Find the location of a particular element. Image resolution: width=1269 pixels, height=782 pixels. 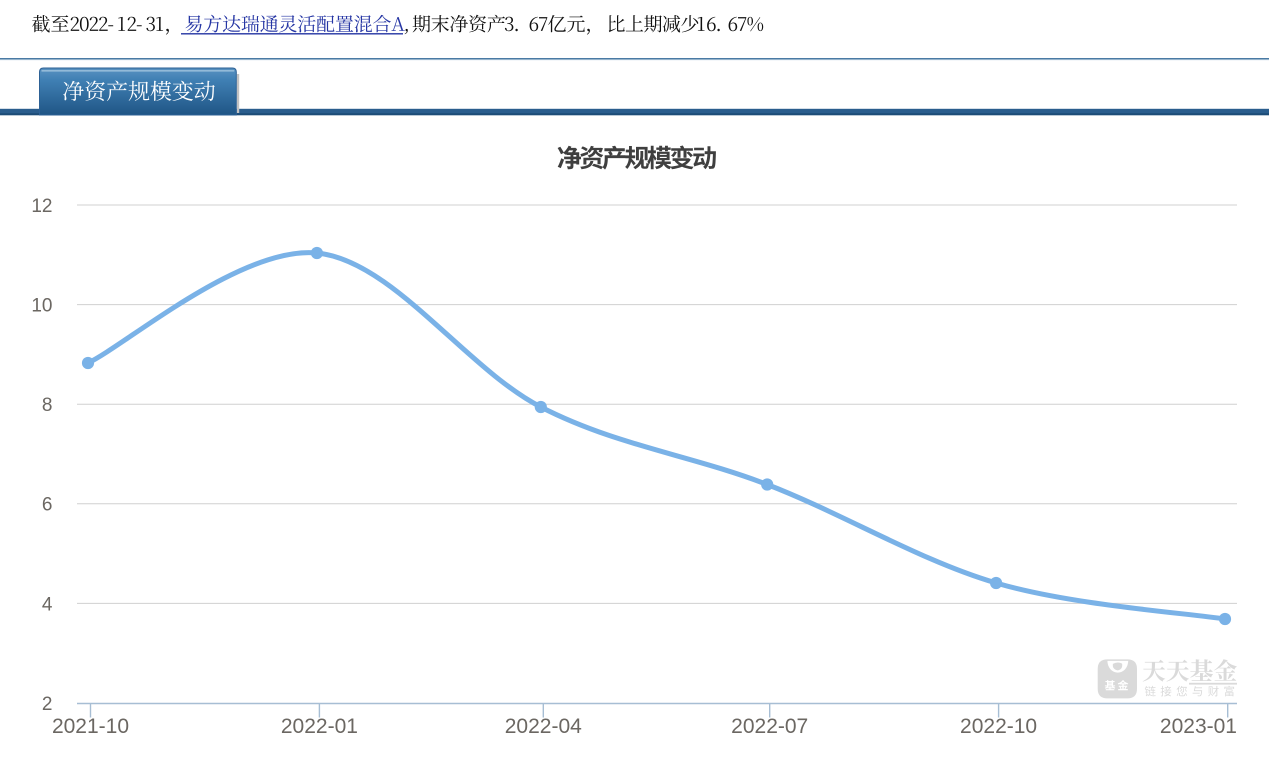

svg-text: 6 is located at coordinates (47, 505).